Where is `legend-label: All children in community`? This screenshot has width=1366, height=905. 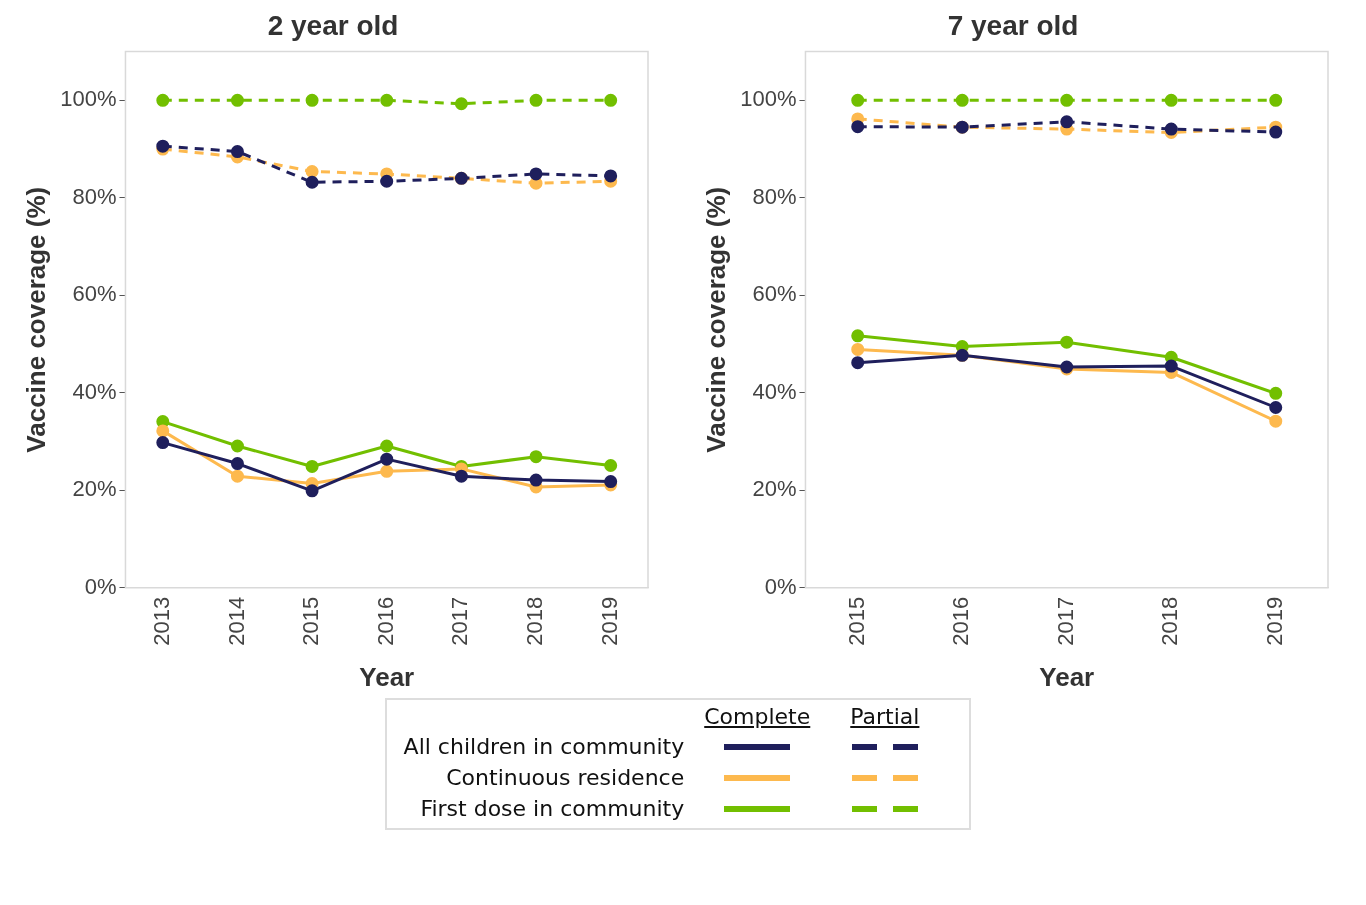 legend-label: All children in community is located at coordinates (543, 746).